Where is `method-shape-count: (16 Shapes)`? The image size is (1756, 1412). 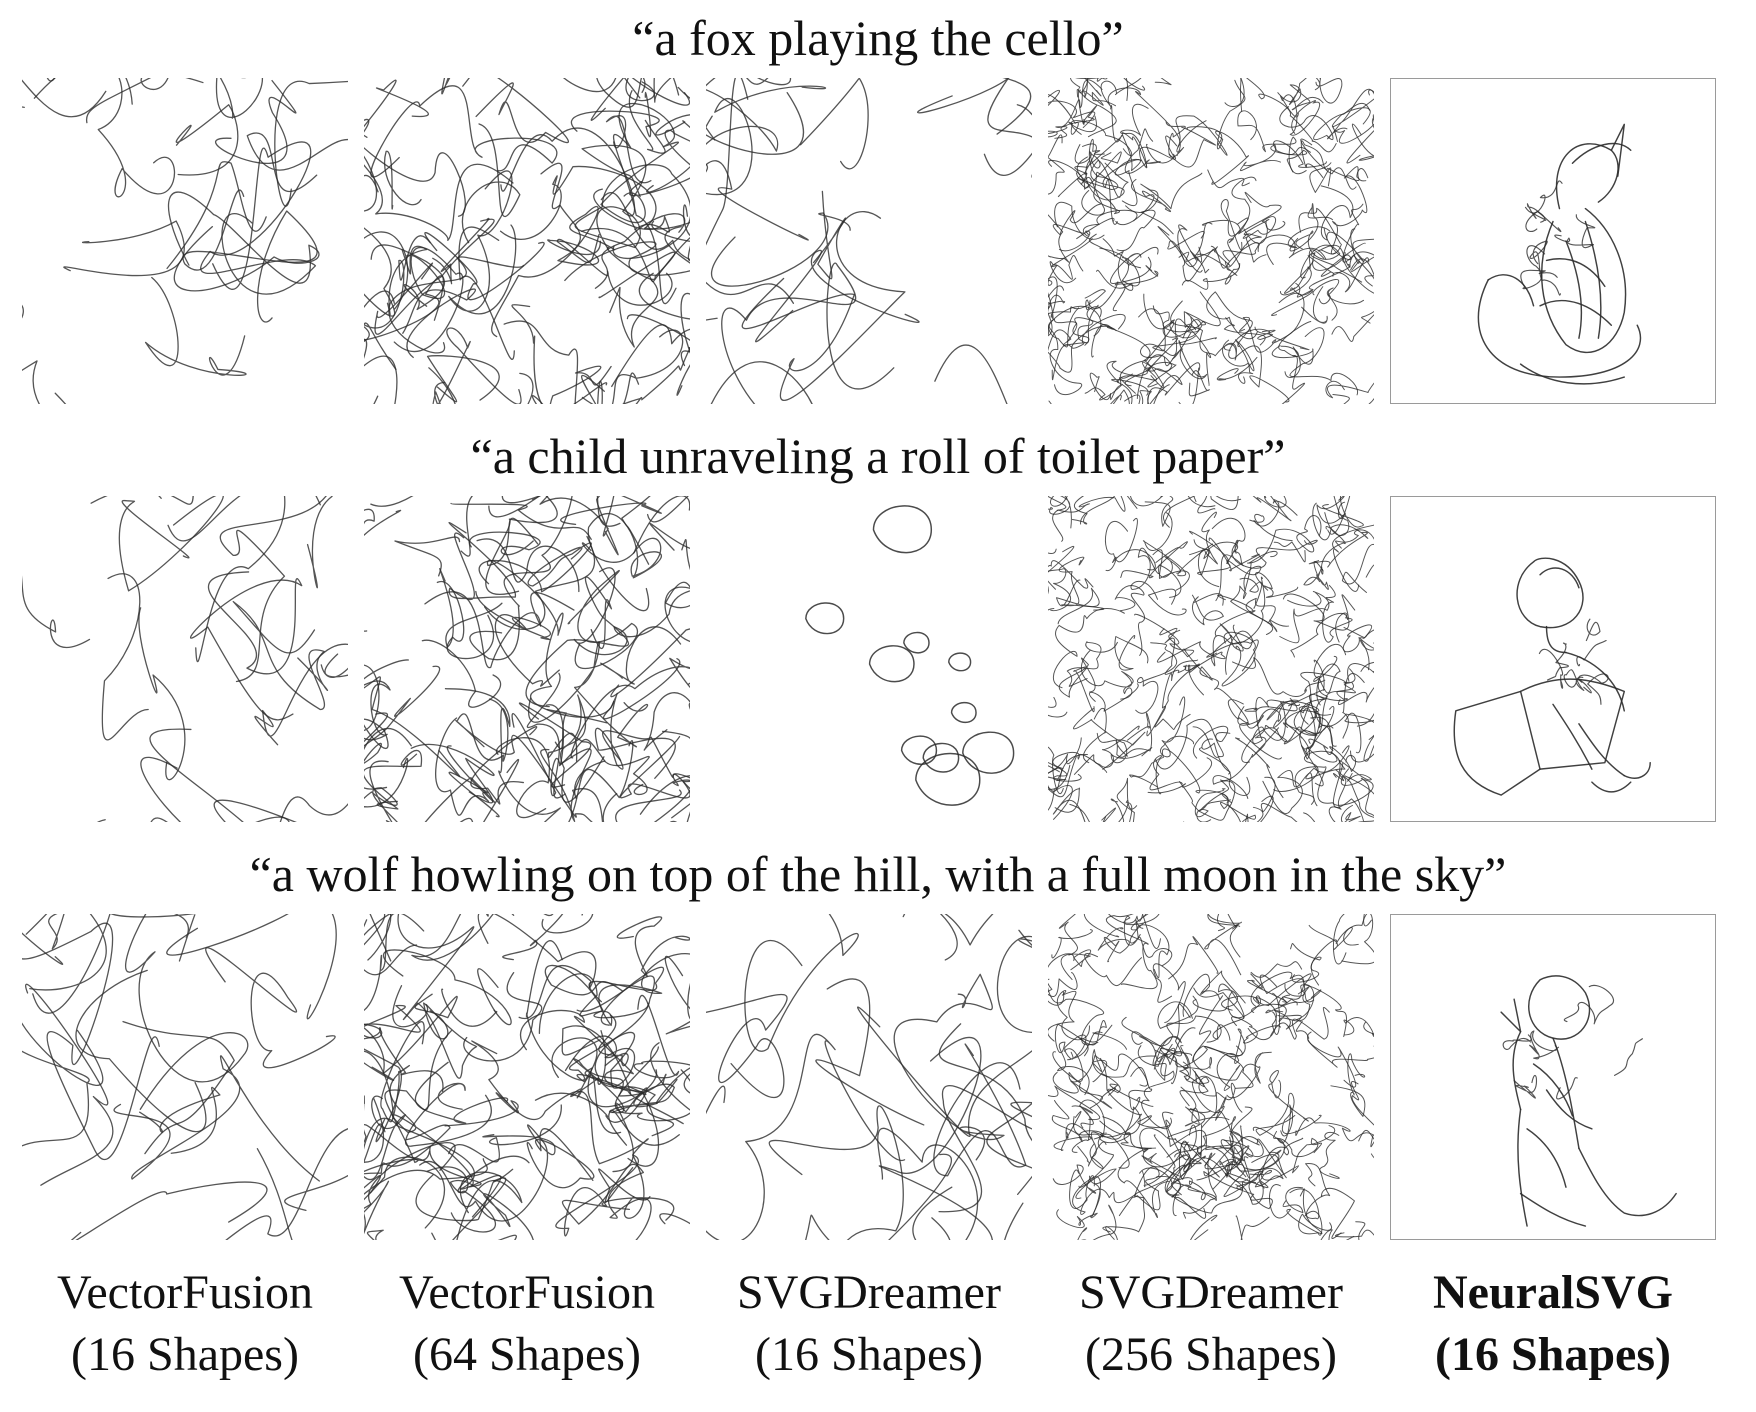 method-shape-count: (16 Shapes) is located at coordinates (869, 1354).